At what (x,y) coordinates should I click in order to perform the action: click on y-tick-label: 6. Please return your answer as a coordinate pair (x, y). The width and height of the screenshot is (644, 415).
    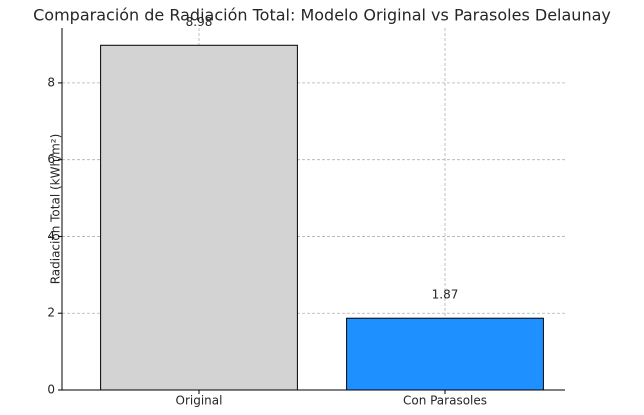
    Looking at the image, I should click on (51, 159).